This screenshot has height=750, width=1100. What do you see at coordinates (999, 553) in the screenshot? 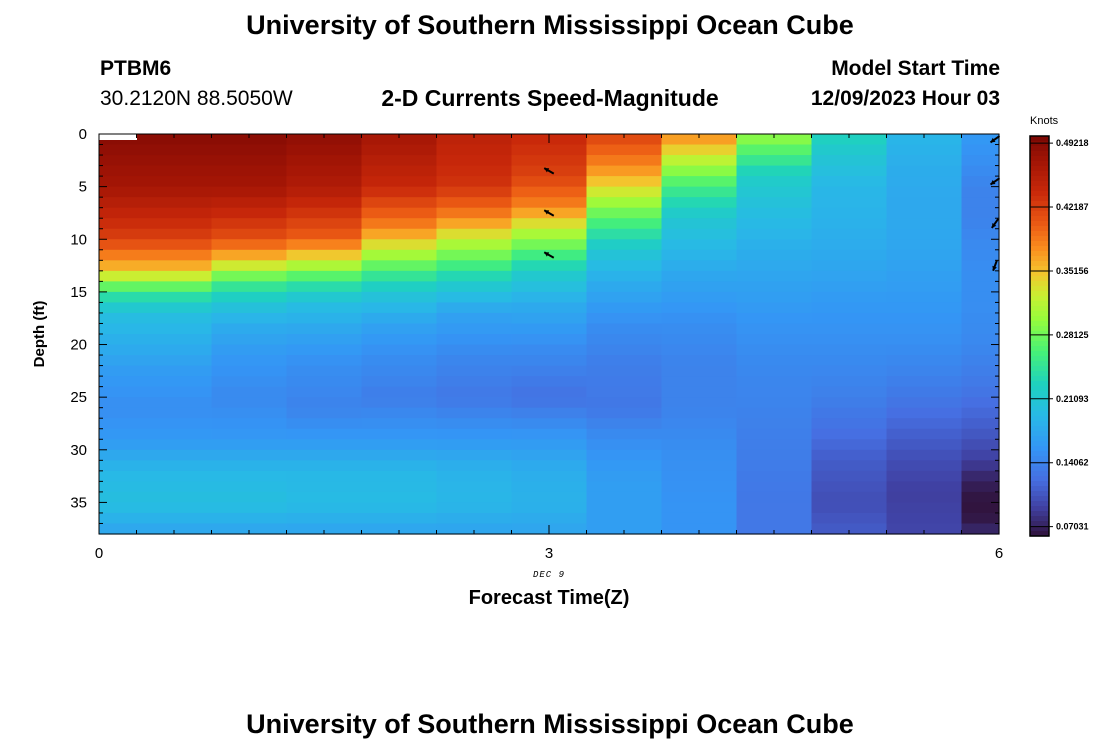
I see `x-tick-label: 6` at bounding box center [999, 553].